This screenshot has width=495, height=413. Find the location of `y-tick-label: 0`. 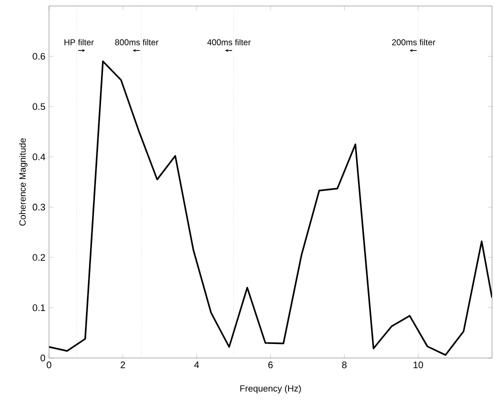

y-tick-label: 0 is located at coordinates (43, 358).